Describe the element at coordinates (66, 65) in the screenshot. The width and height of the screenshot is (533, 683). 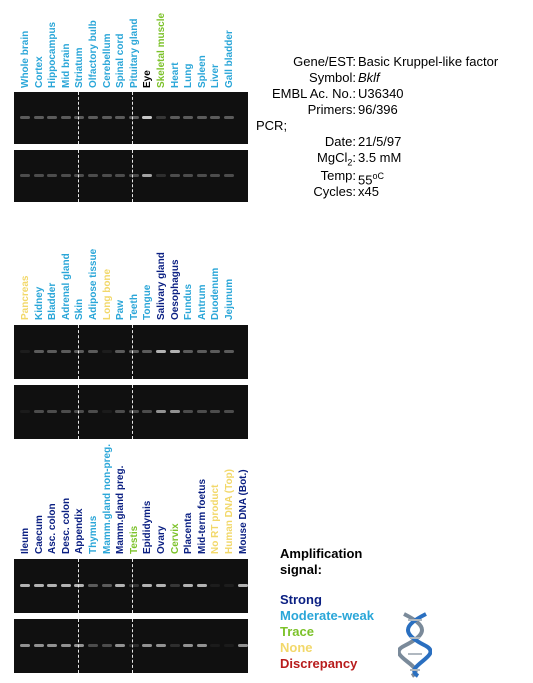
I see `lane-label: Mid brain` at that location.